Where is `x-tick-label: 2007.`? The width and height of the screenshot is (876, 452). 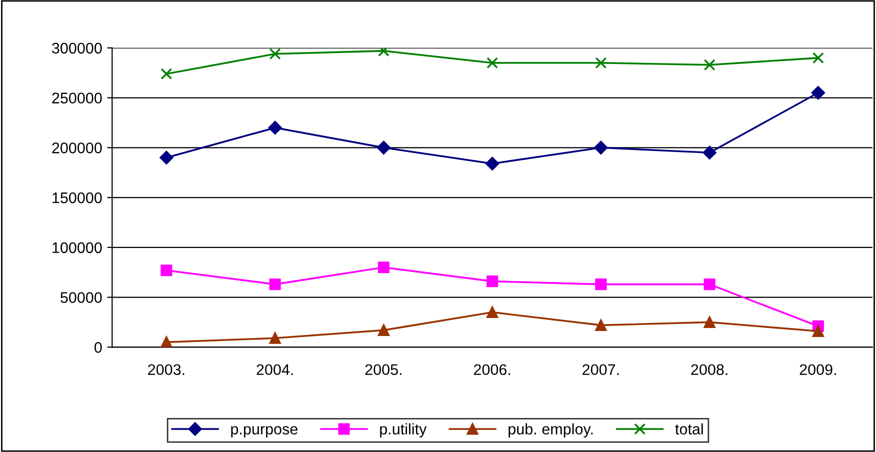 x-tick-label: 2007. is located at coordinates (600, 370).